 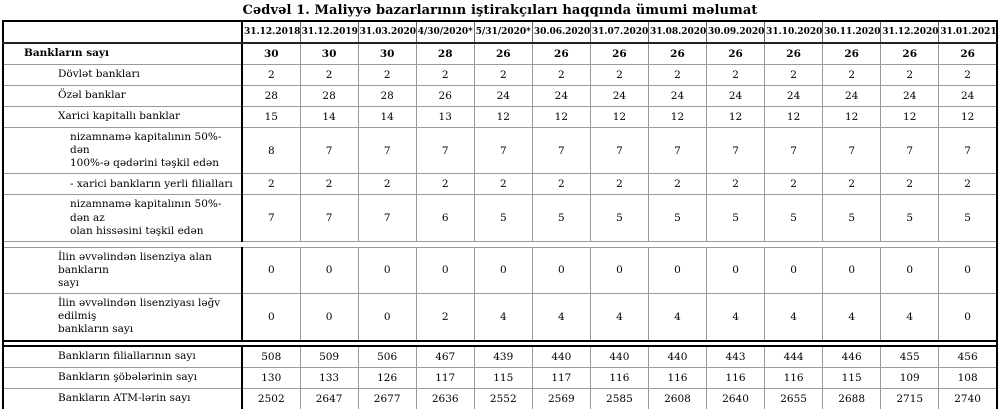 I want to click on value-cell: 15, so click(x=271, y=117).